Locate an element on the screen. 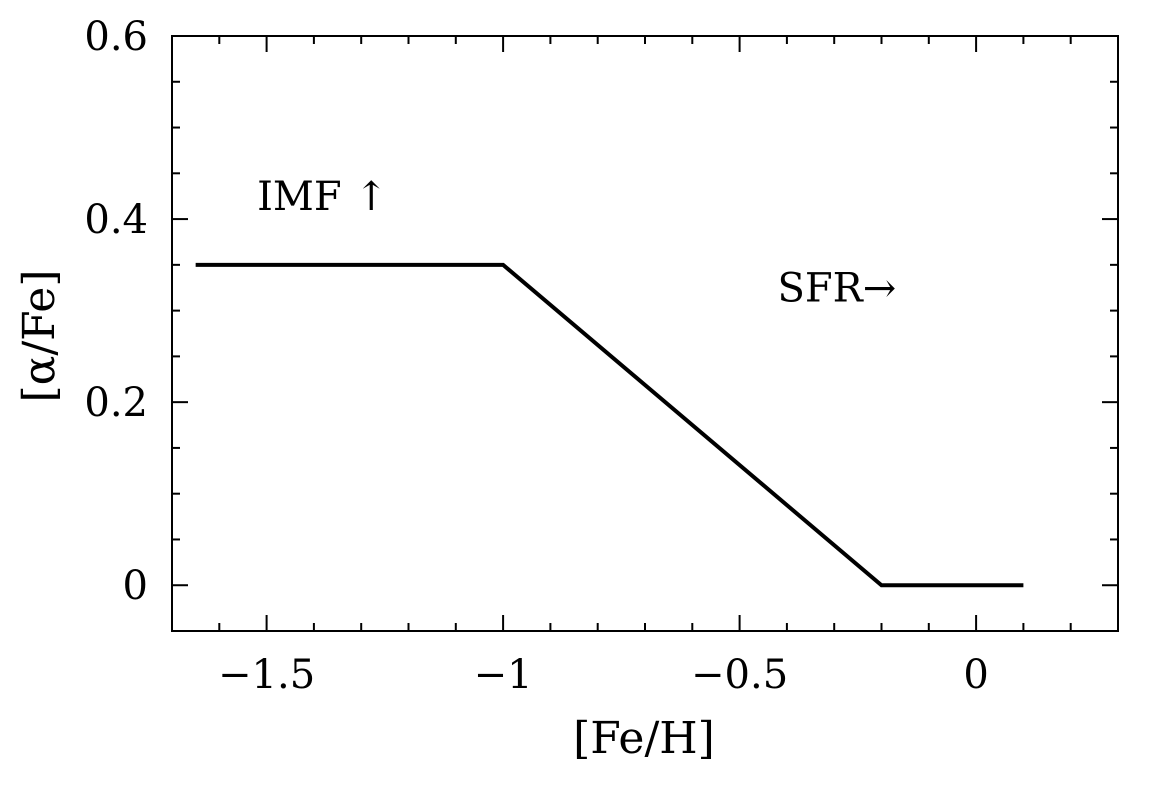  annotation-label: IMF ↑ is located at coordinates (322, 197).